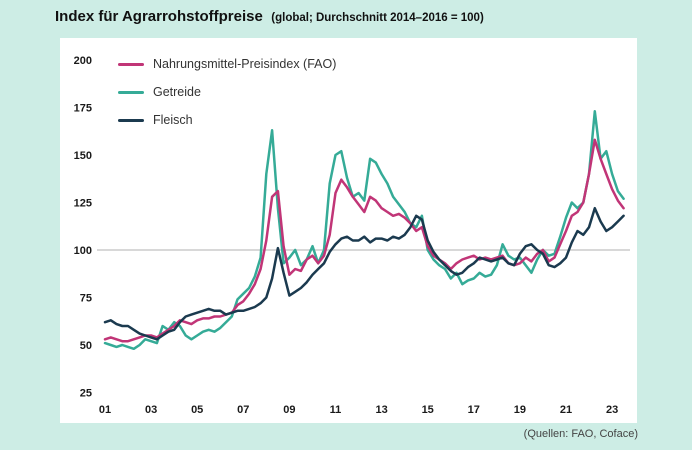  I want to click on x-tick-label: 01, so click(105, 410).